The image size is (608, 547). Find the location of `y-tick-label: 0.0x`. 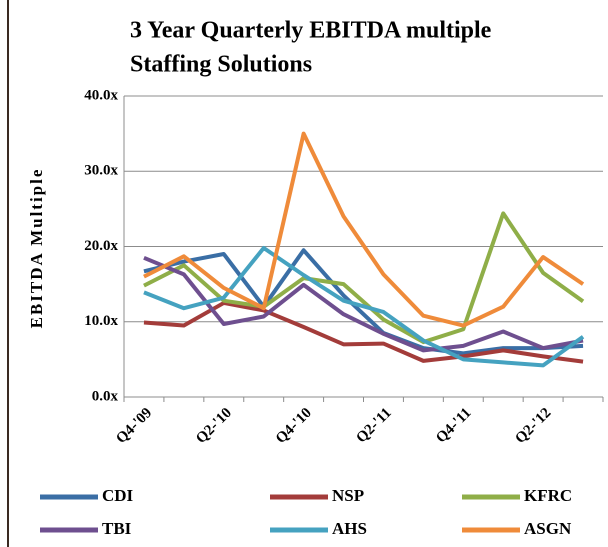

y-tick-label: 0.0x is located at coordinates (105, 396).